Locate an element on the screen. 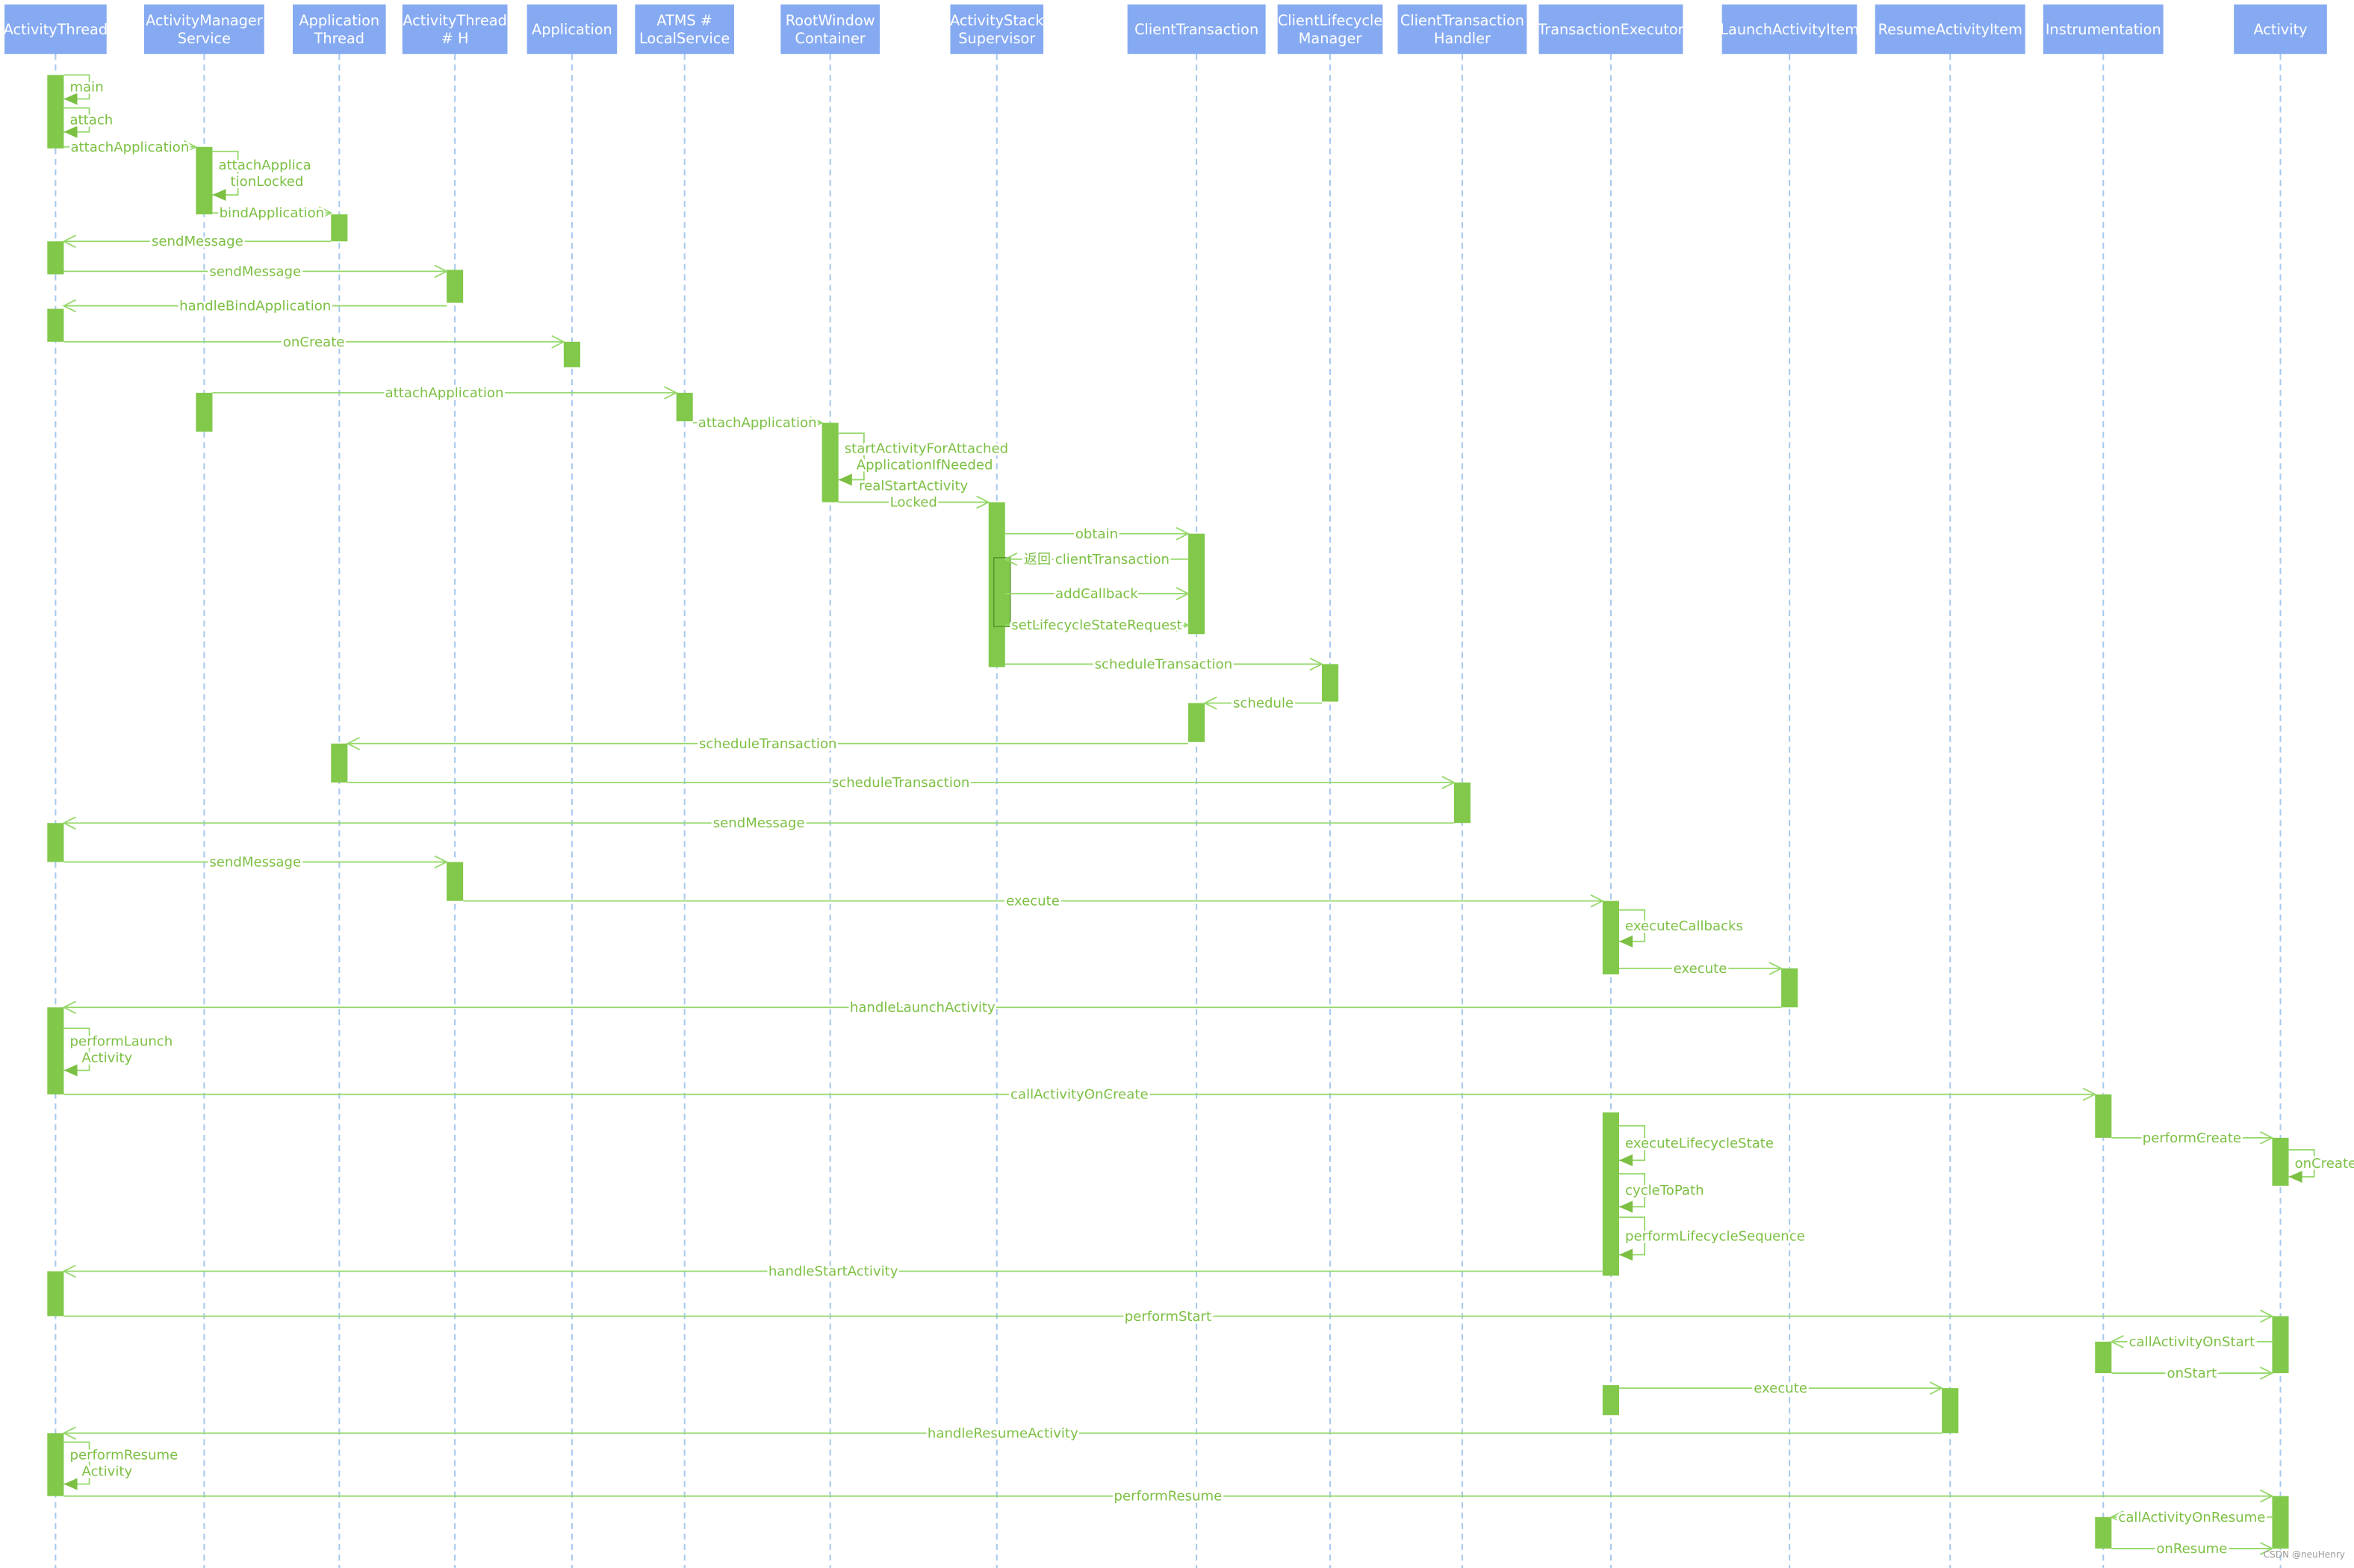 The height and width of the screenshot is (1568, 2354). message-label: startActivityForAttached is located at coordinates (926, 448).